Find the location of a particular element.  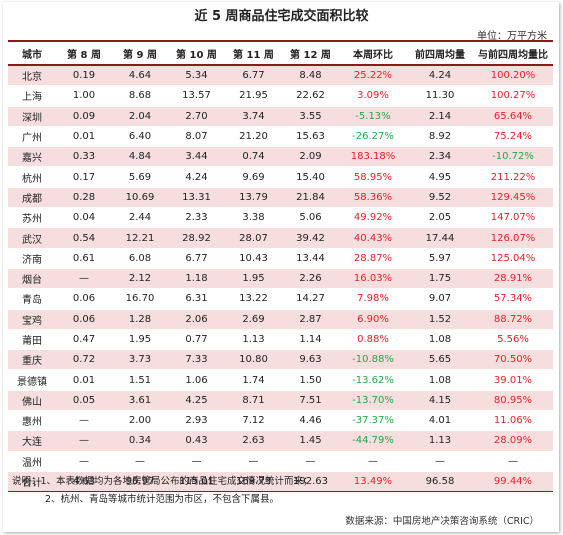

cell-w12: 2.87 is located at coordinates (310, 319).